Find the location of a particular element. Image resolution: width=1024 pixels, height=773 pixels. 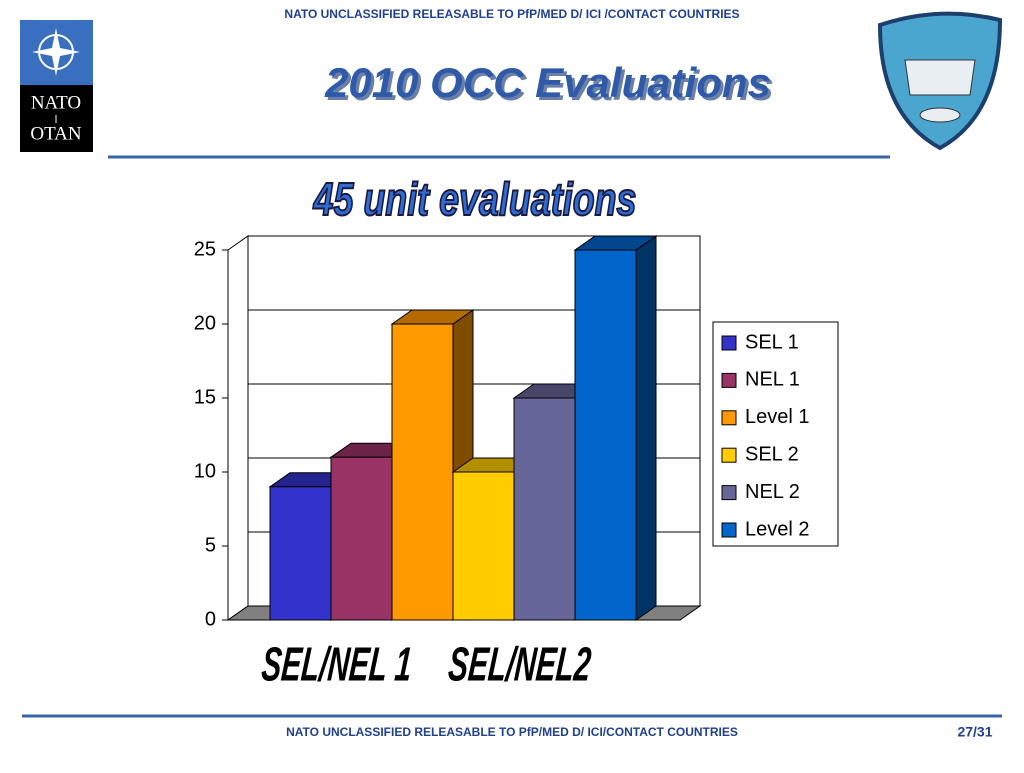

legend-label: NEL 2 is located at coordinates (772, 492).